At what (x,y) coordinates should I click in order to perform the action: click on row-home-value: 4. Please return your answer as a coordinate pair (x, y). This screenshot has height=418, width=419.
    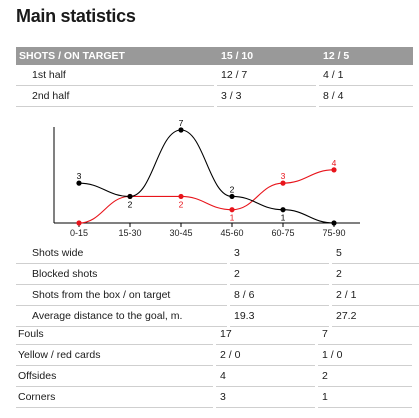
    Looking at the image, I should click on (265, 376).